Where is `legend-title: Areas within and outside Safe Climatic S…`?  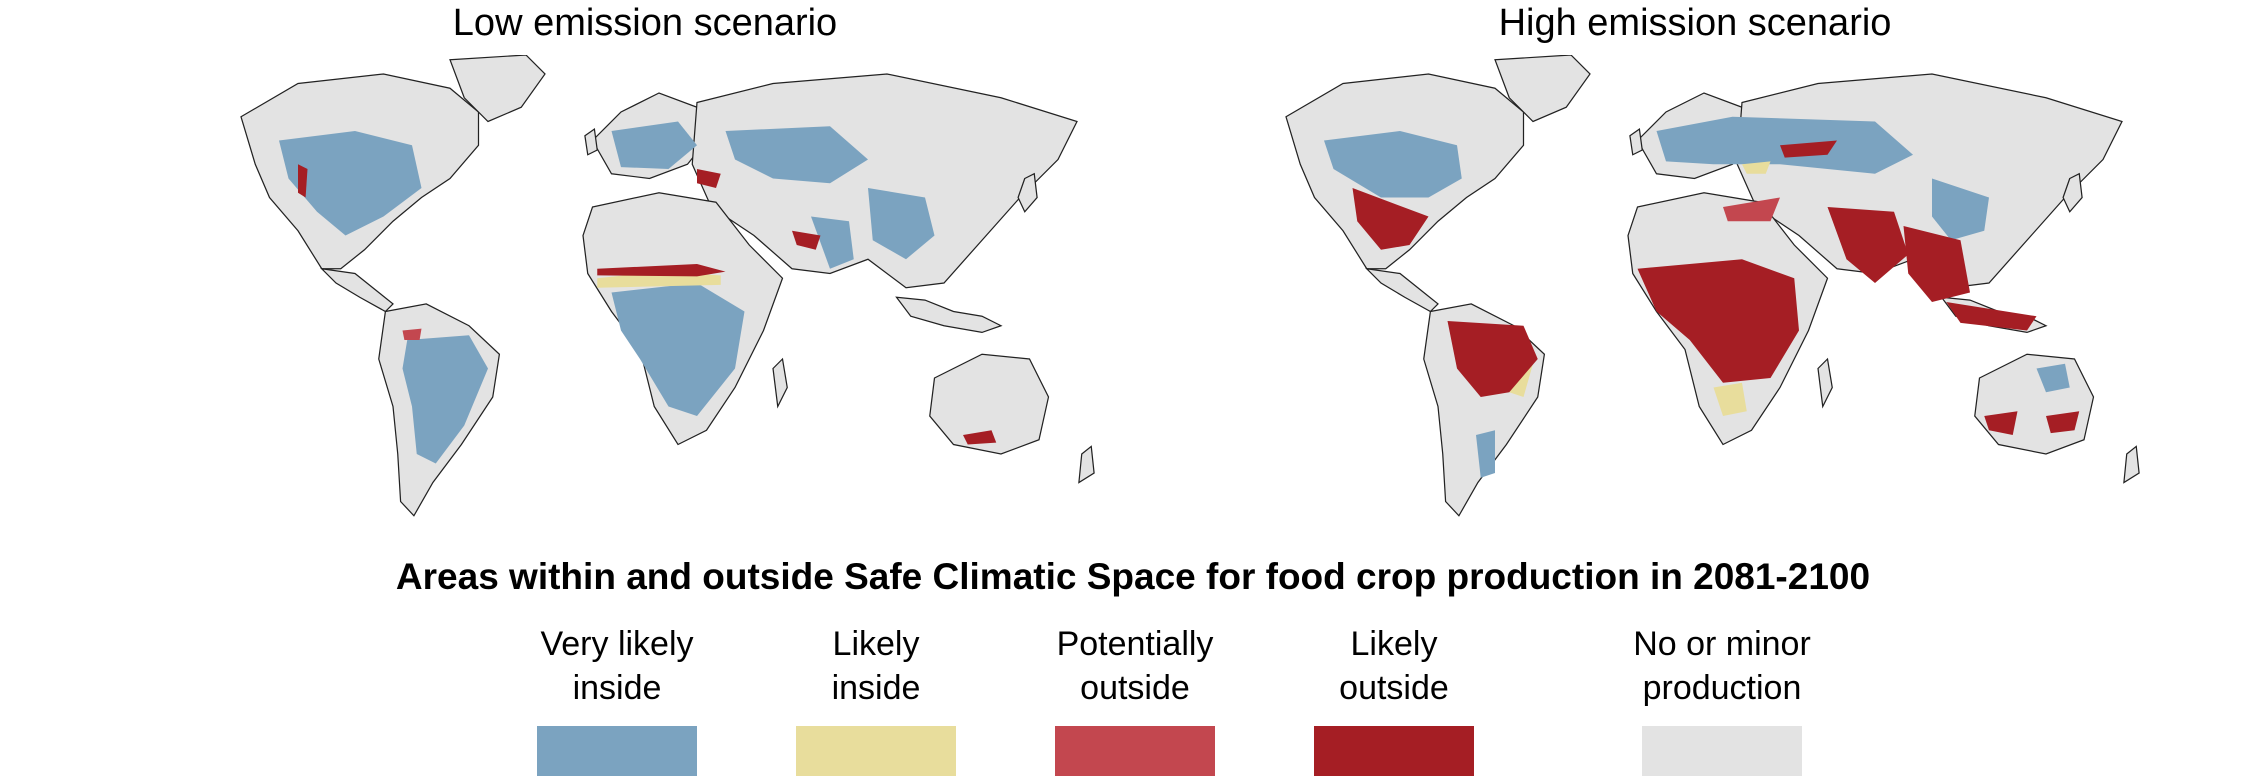
legend-title: Areas within and outside Safe Climatic S… is located at coordinates (1133, 576).